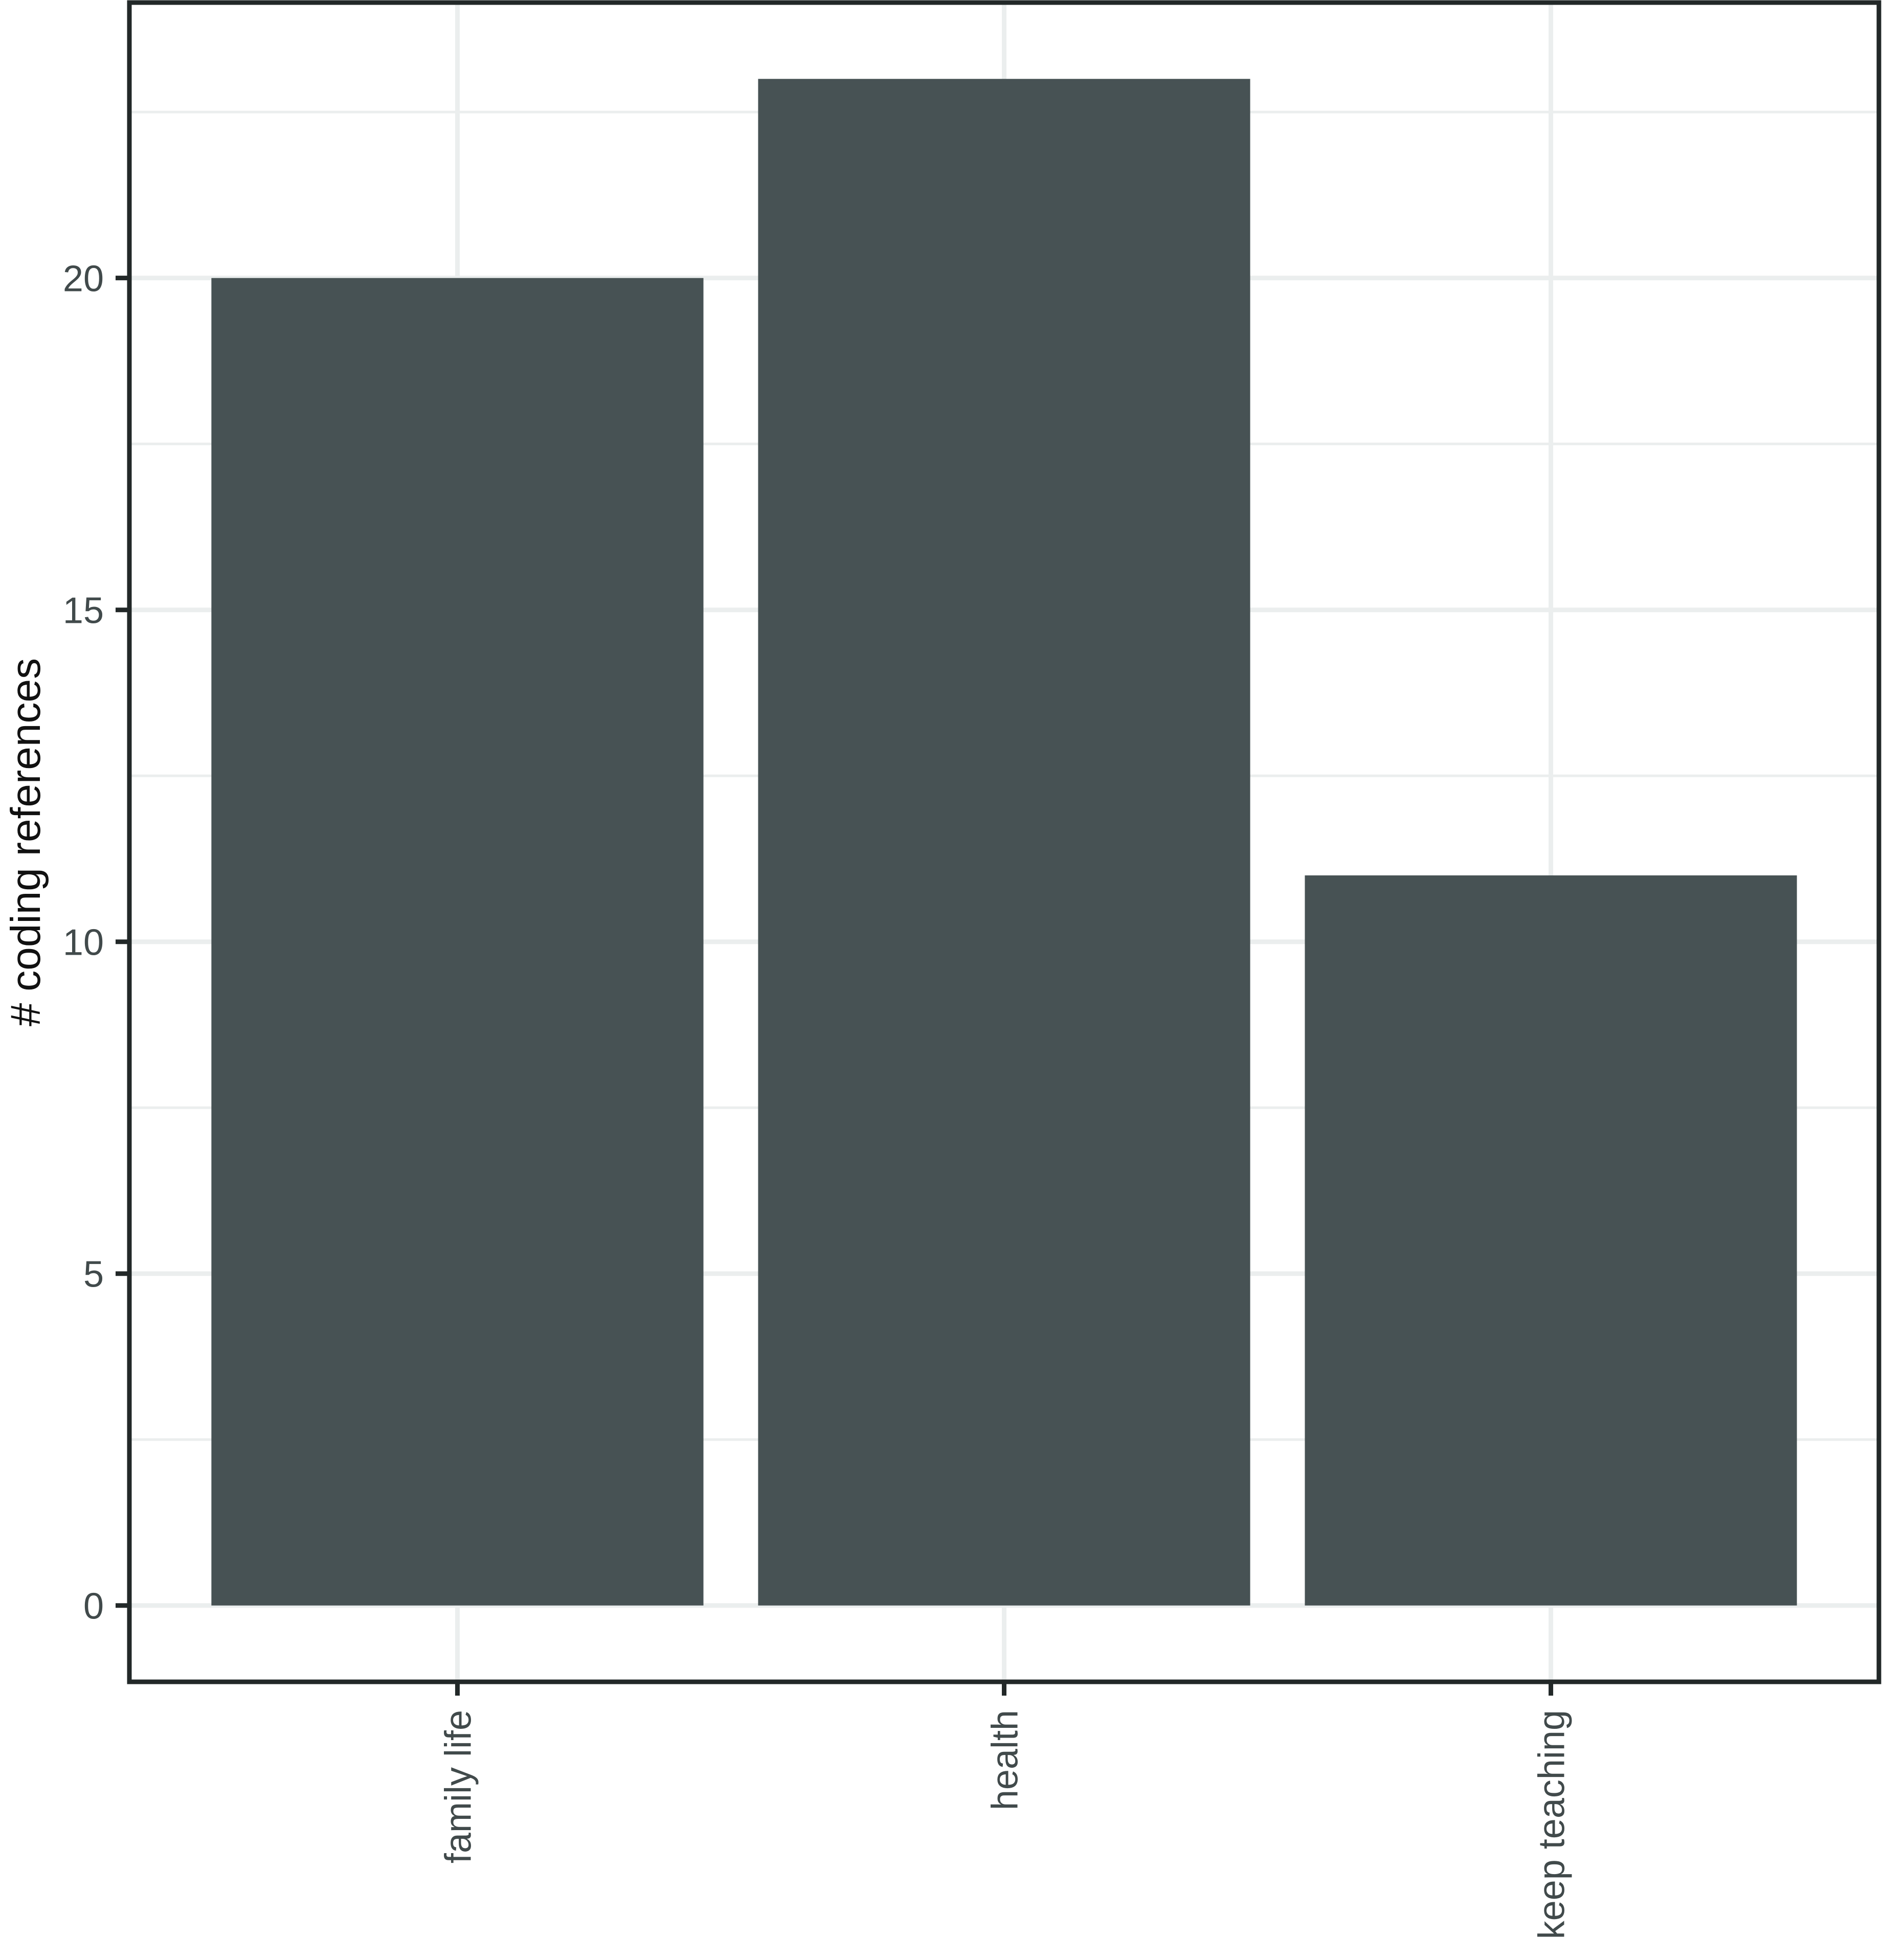 Image resolution: width=1883 pixels, height=1960 pixels. What do you see at coordinates (83, 611) in the screenshot?
I see `y-tick-label: 15` at bounding box center [83, 611].